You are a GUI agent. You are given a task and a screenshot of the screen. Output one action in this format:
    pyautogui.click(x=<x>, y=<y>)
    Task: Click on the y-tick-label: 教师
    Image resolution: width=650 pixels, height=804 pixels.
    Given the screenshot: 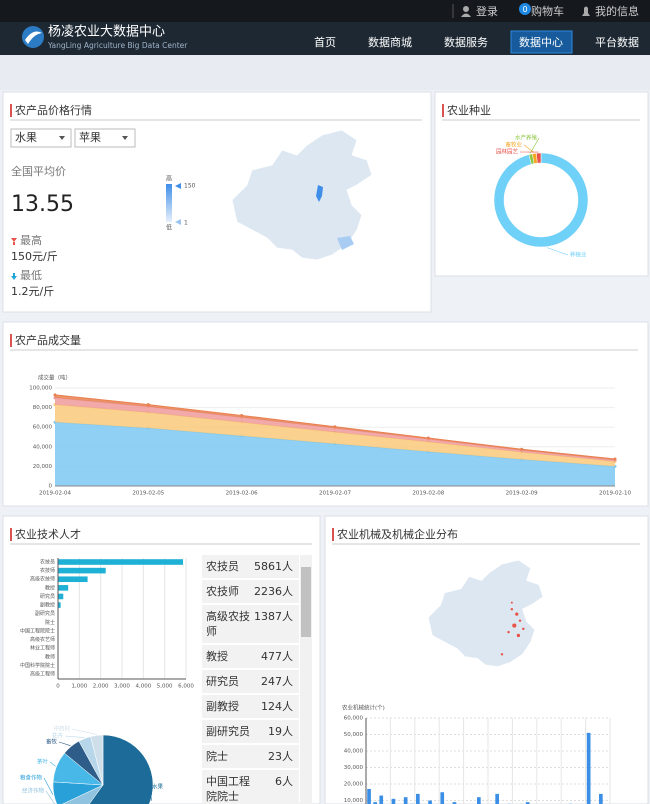 What is the action you would take?
    pyautogui.click(x=50, y=656)
    